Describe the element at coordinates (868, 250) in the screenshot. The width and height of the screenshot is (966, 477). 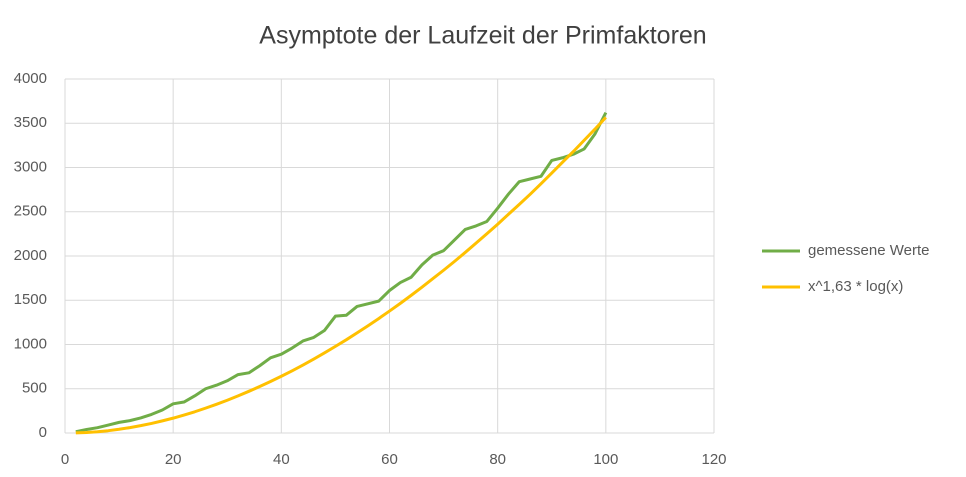
I see `legend-label: gemessene Werte` at that location.